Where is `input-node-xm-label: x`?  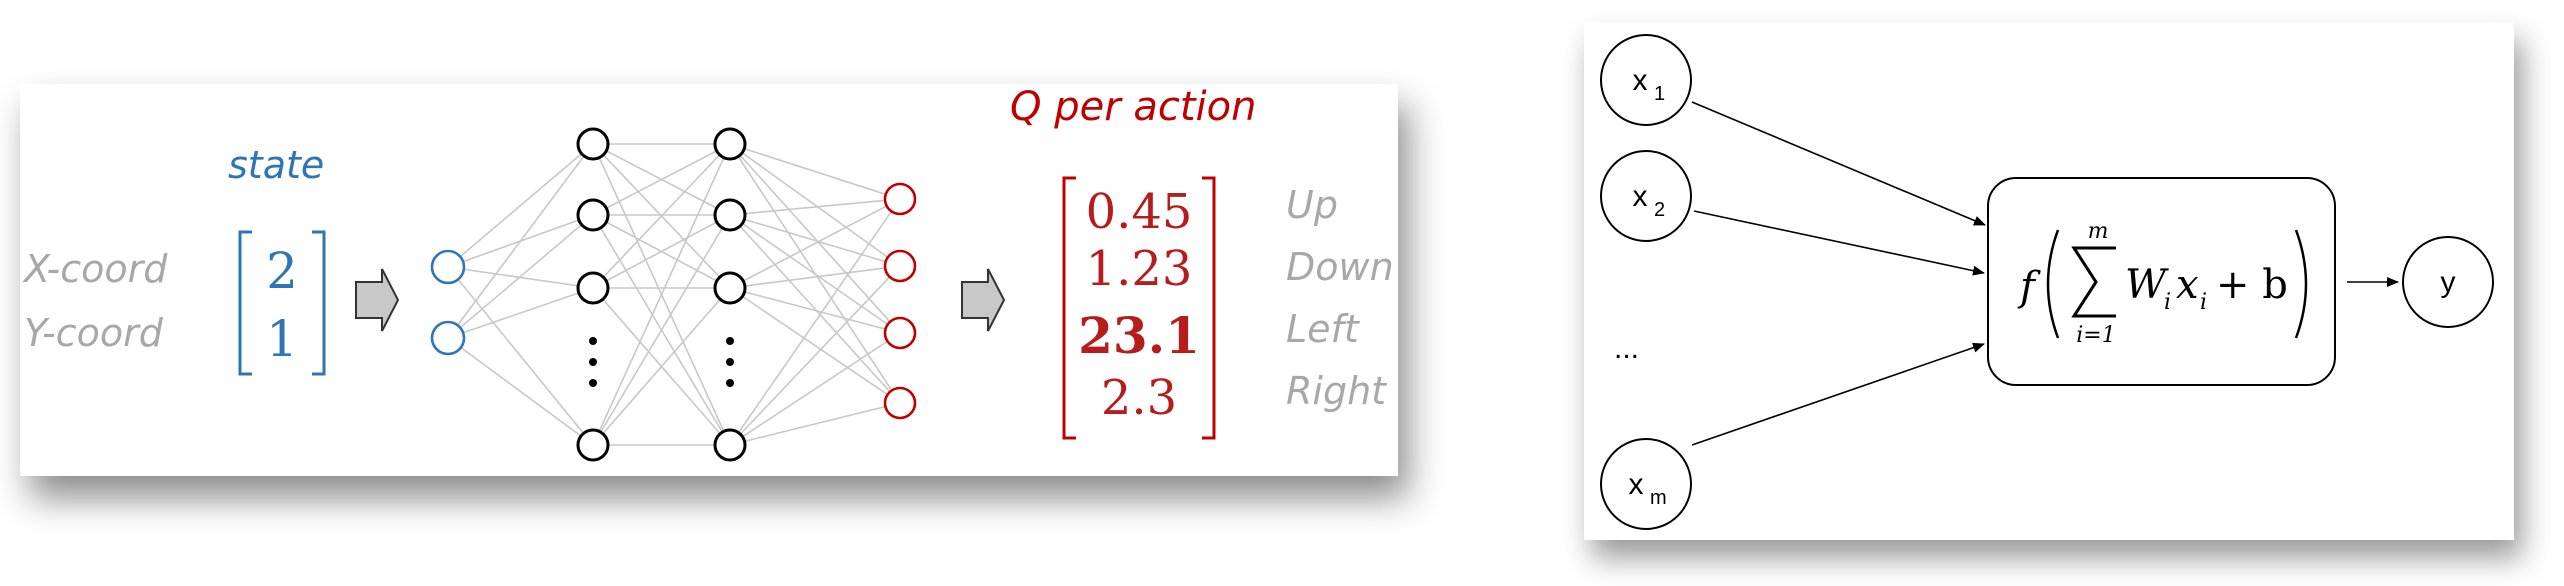
input-node-xm-label: x is located at coordinates (1636, 484).